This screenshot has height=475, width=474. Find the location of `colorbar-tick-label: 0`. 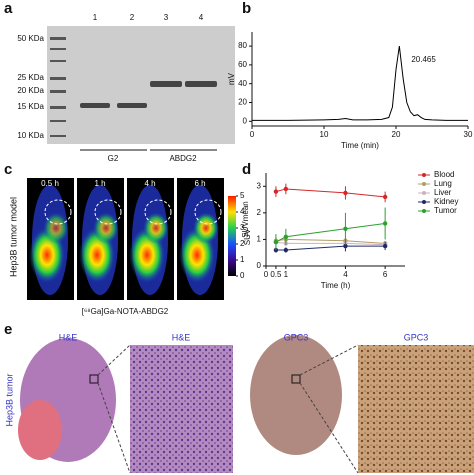

colorbar-tick-label: 0 is located at coordinates (242, 275).